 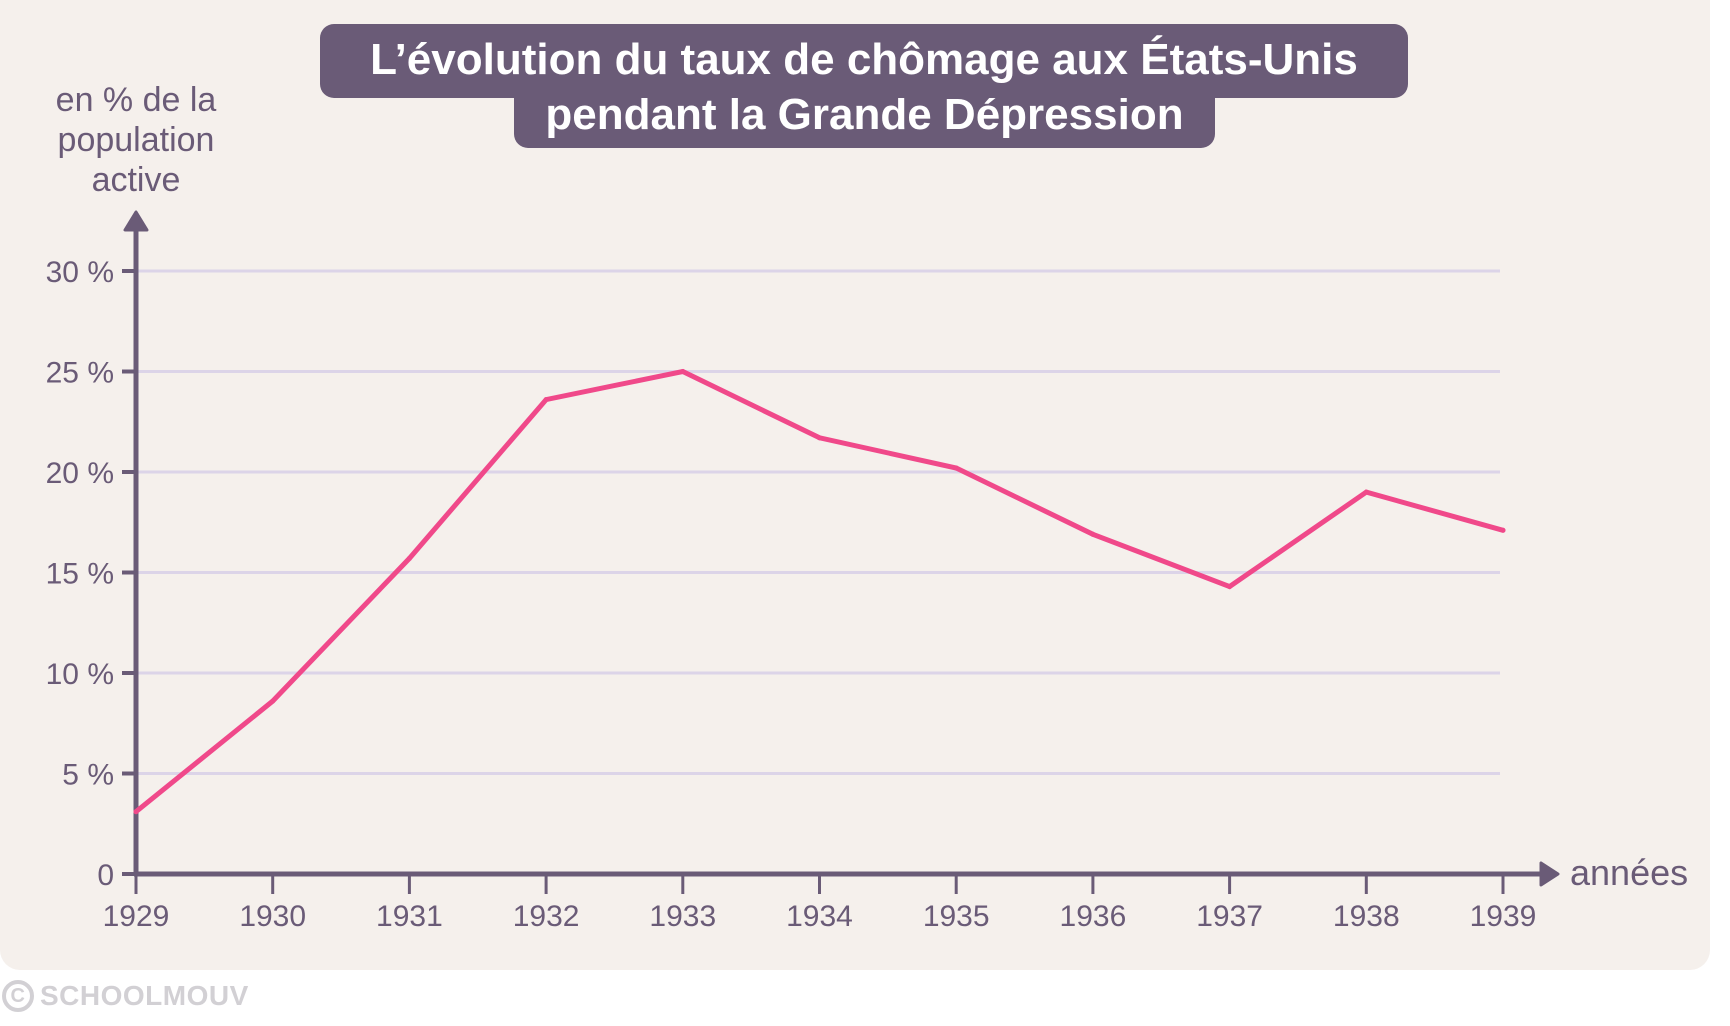 What do you see at coordinates (80, 373) in the screenshot?
I see `y-tick-label: 25 %` at bounding box center [80, 373].